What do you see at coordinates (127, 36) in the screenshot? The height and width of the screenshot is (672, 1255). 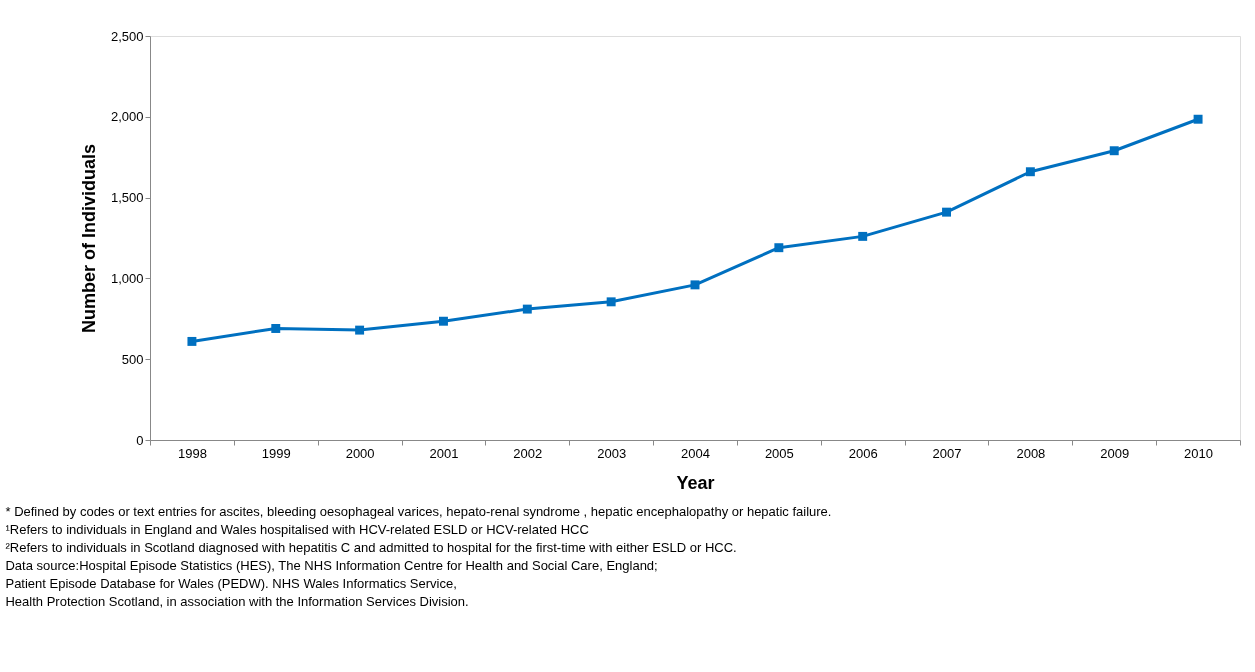 I see `y-tick-label: 2,500` at bounding box center [127, 36].